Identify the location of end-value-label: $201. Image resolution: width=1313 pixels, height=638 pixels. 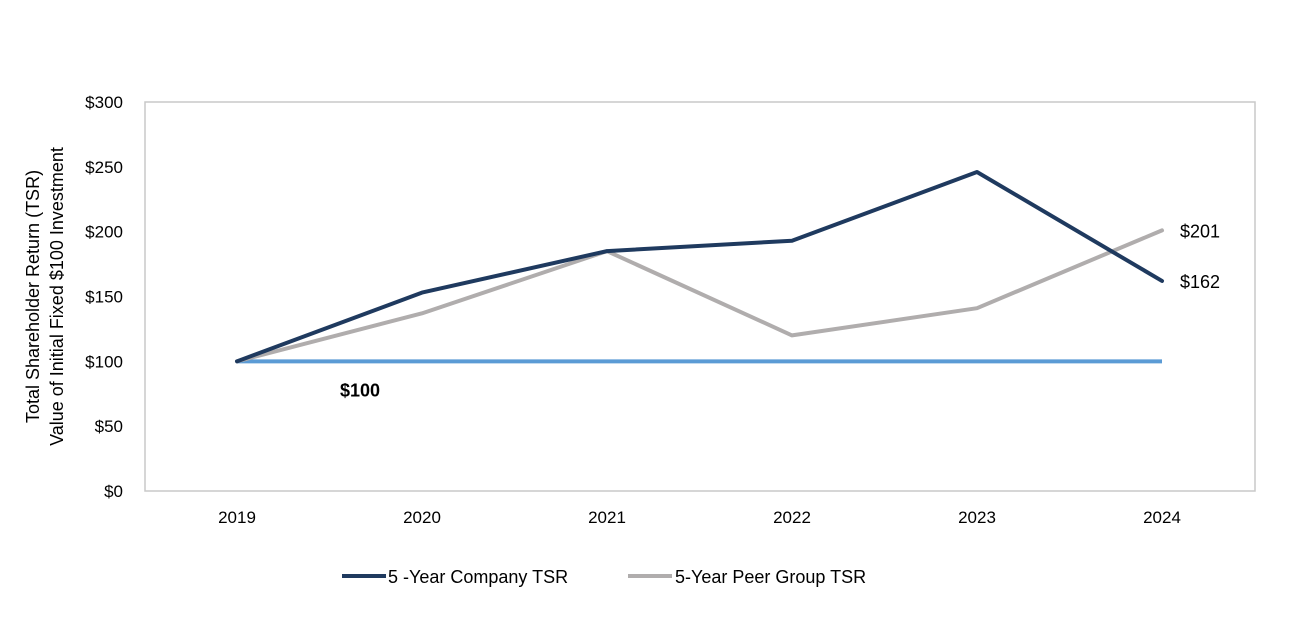
(1200, 231).